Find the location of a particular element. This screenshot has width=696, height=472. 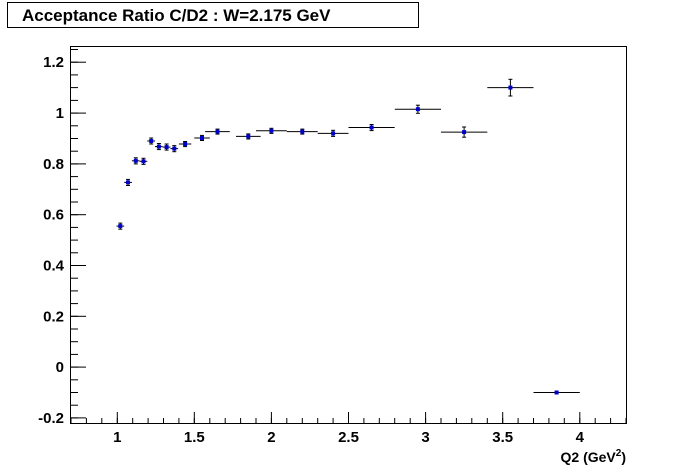

x-tick-label: 1.5 is located at coordinates (194, 437).